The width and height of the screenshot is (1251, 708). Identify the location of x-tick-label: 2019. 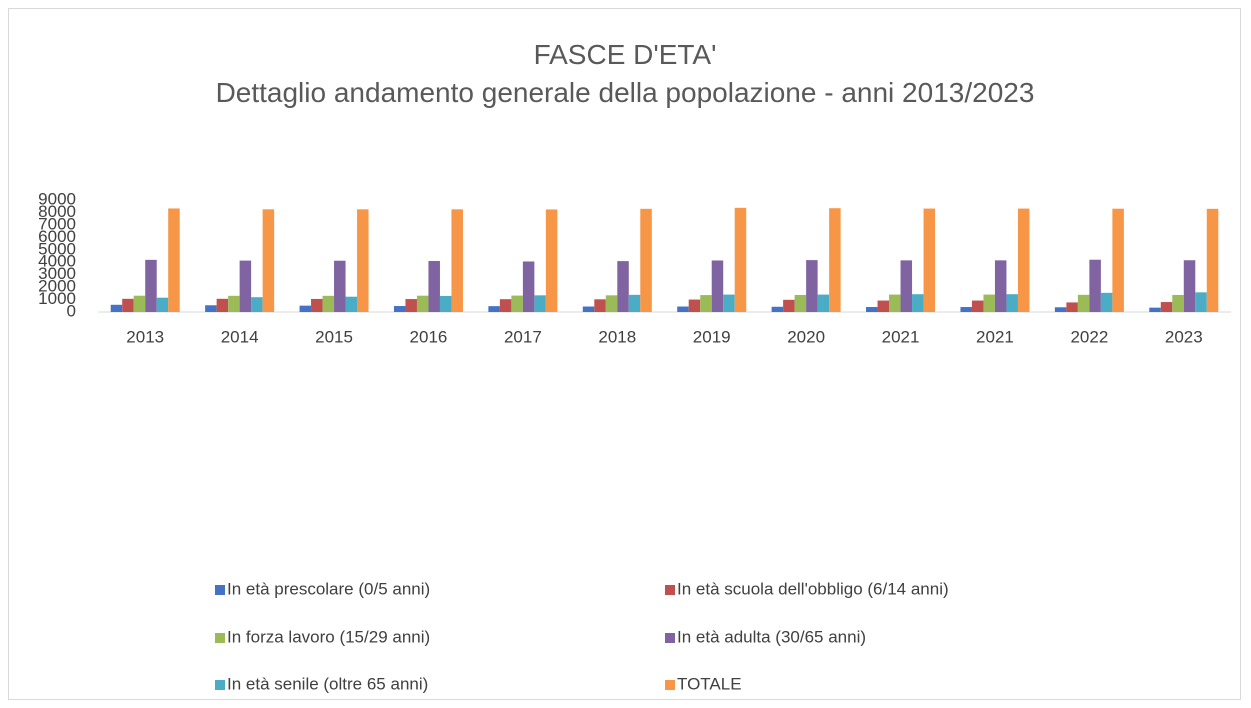
(712, 336).